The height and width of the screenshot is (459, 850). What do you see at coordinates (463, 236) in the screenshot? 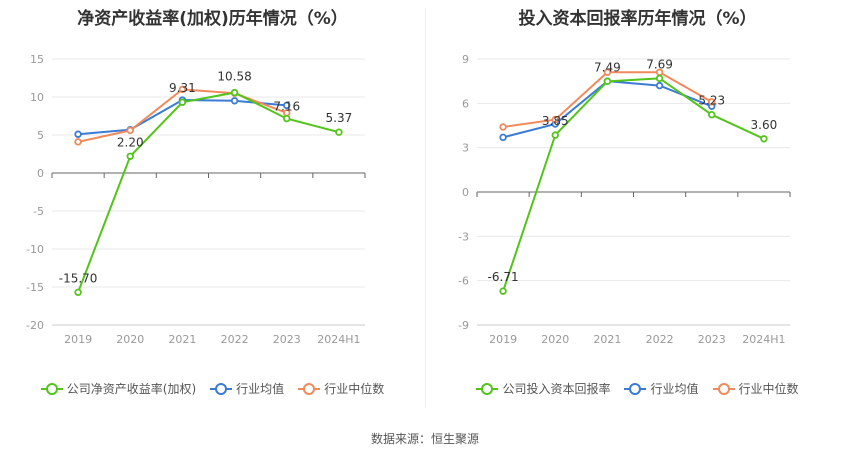
I see `y-tick-label: -3` at bounding box center [463, 236].